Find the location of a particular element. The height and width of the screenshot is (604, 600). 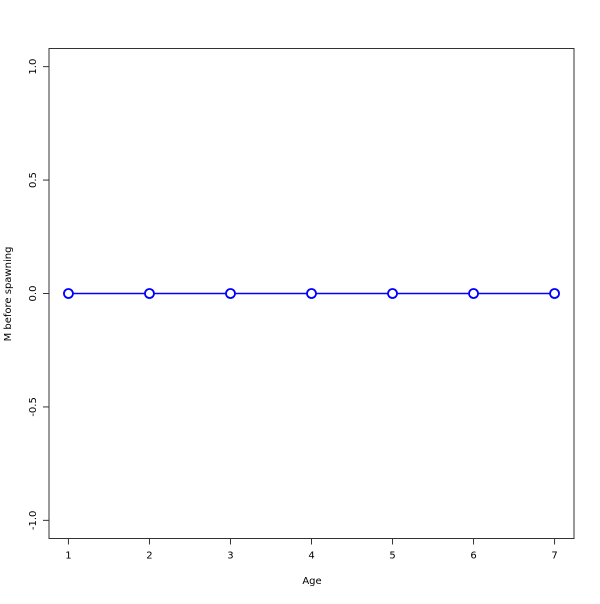

x-tick-label: 4 is located at coordinates (311, 556).